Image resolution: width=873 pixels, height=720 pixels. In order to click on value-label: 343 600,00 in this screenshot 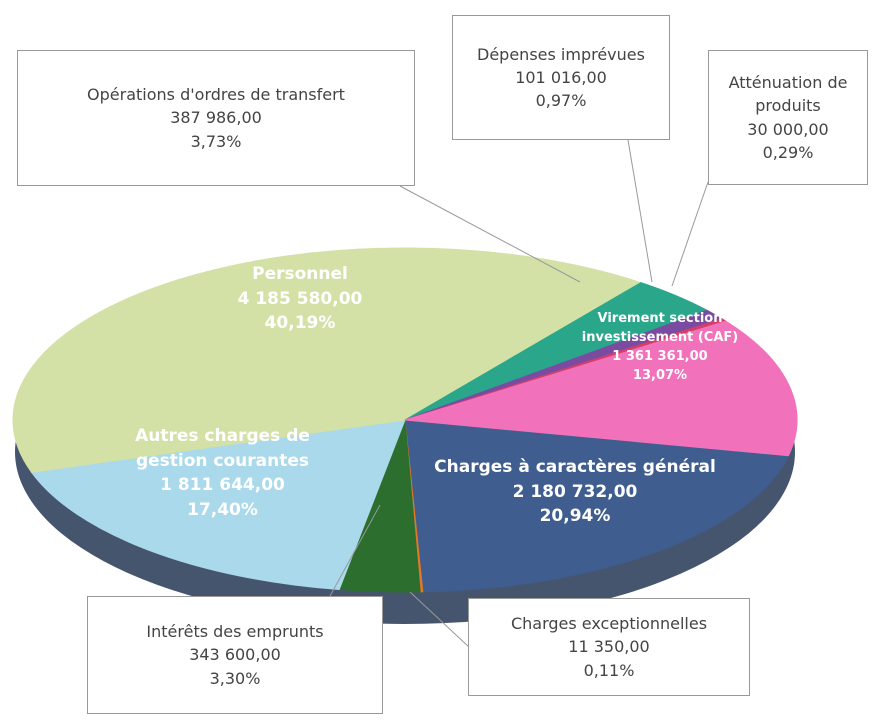, I will do `click(235, 655)`.